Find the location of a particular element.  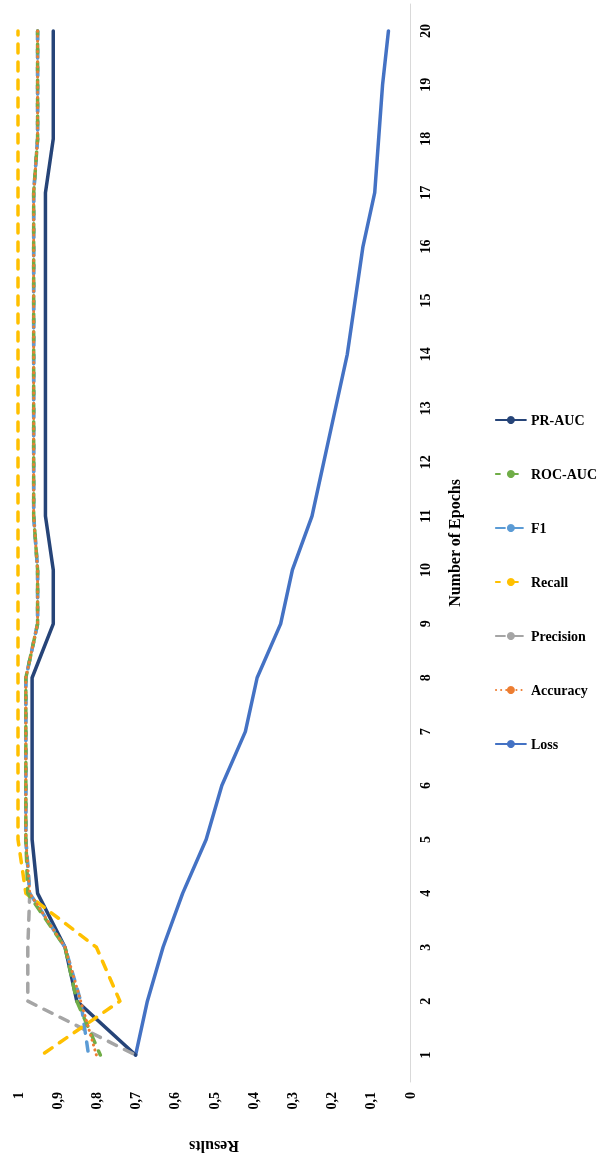

y-tick-label: 13 is located at coordinates (425, 408).